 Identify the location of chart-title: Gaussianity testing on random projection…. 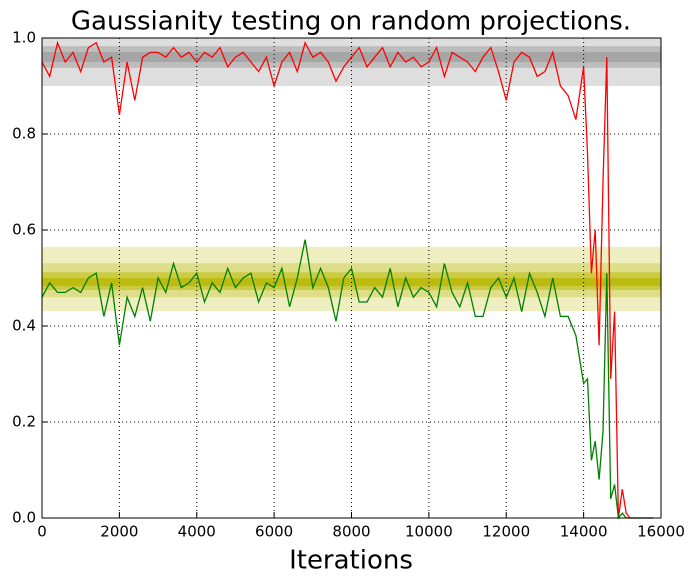
(351, 22).